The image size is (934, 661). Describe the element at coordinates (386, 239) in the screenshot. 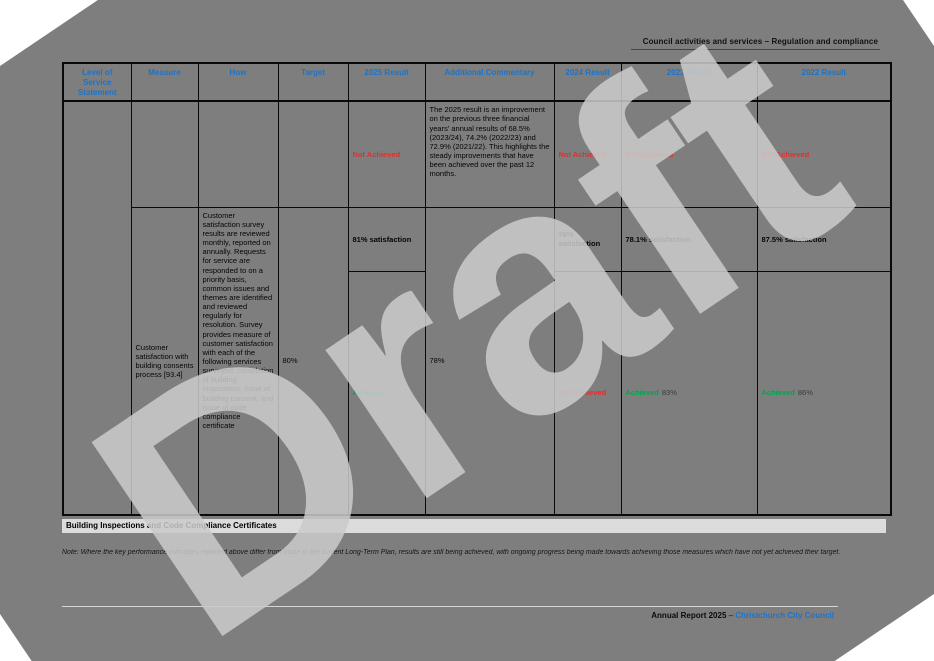

I see `cell-2025-satisfaction: 81% satisfaction` at that location.